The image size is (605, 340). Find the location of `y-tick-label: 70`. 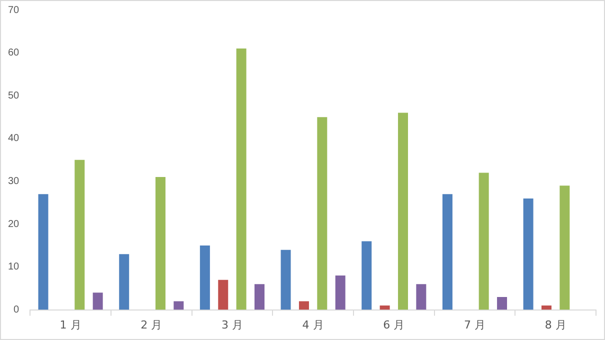

y-tick-label: 70 is located at coordinates (14, 10).